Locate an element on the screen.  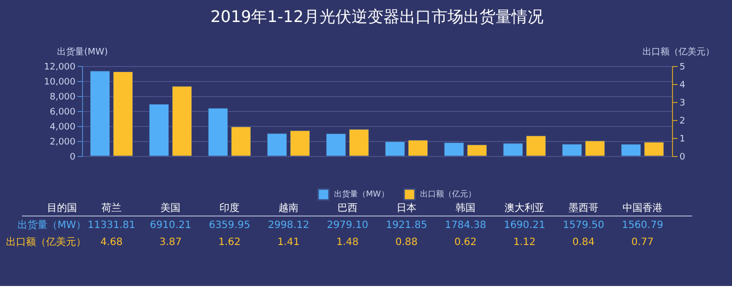
data-label: 6359.95 is located at coordinates (229, 225).